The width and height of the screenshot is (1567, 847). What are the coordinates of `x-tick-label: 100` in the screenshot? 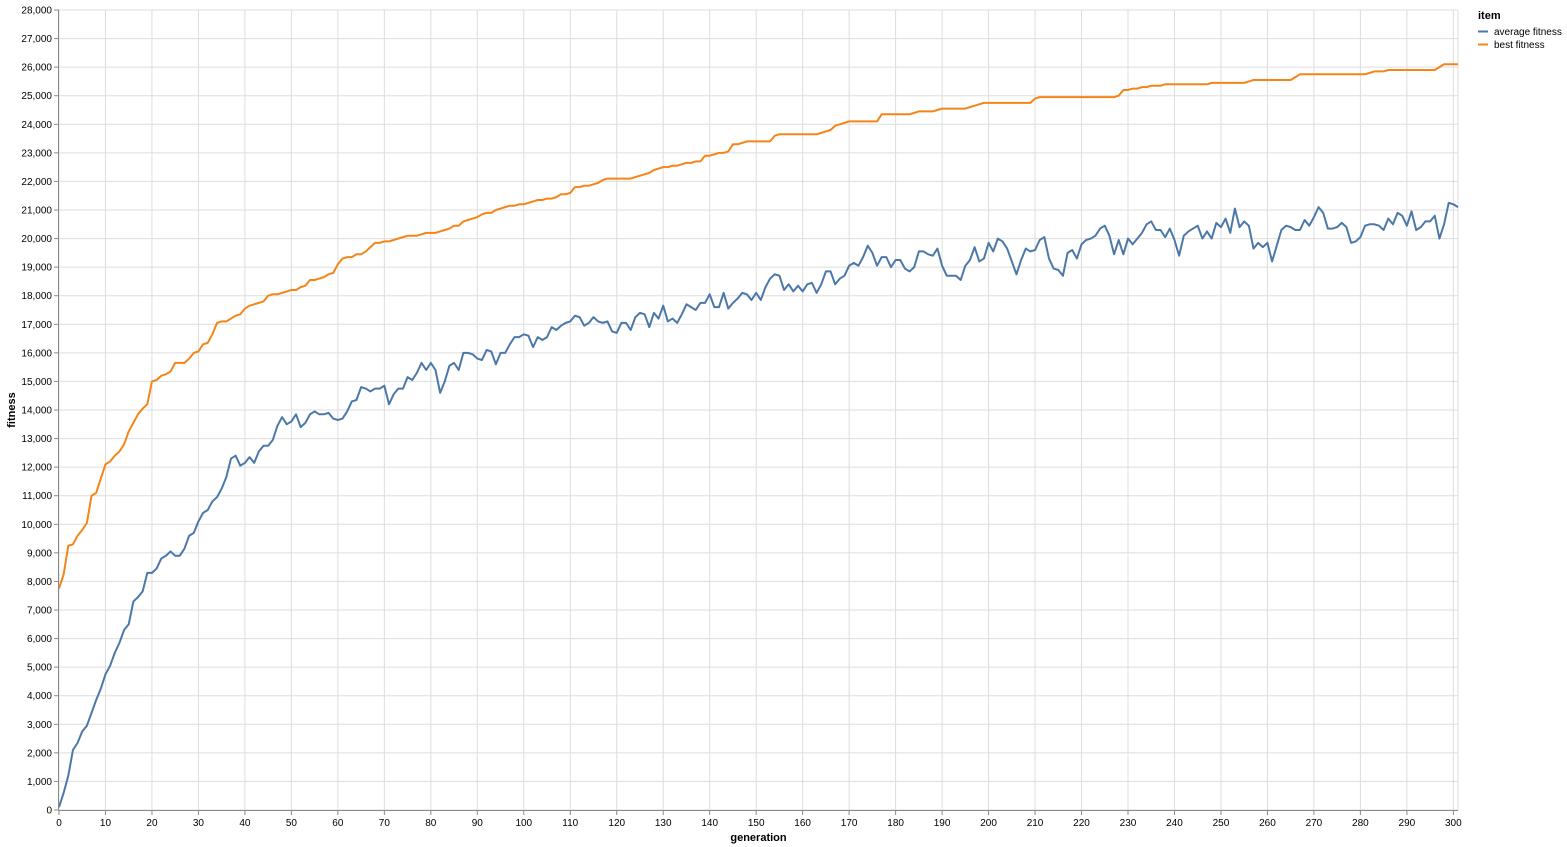 It's located at (523, 823).